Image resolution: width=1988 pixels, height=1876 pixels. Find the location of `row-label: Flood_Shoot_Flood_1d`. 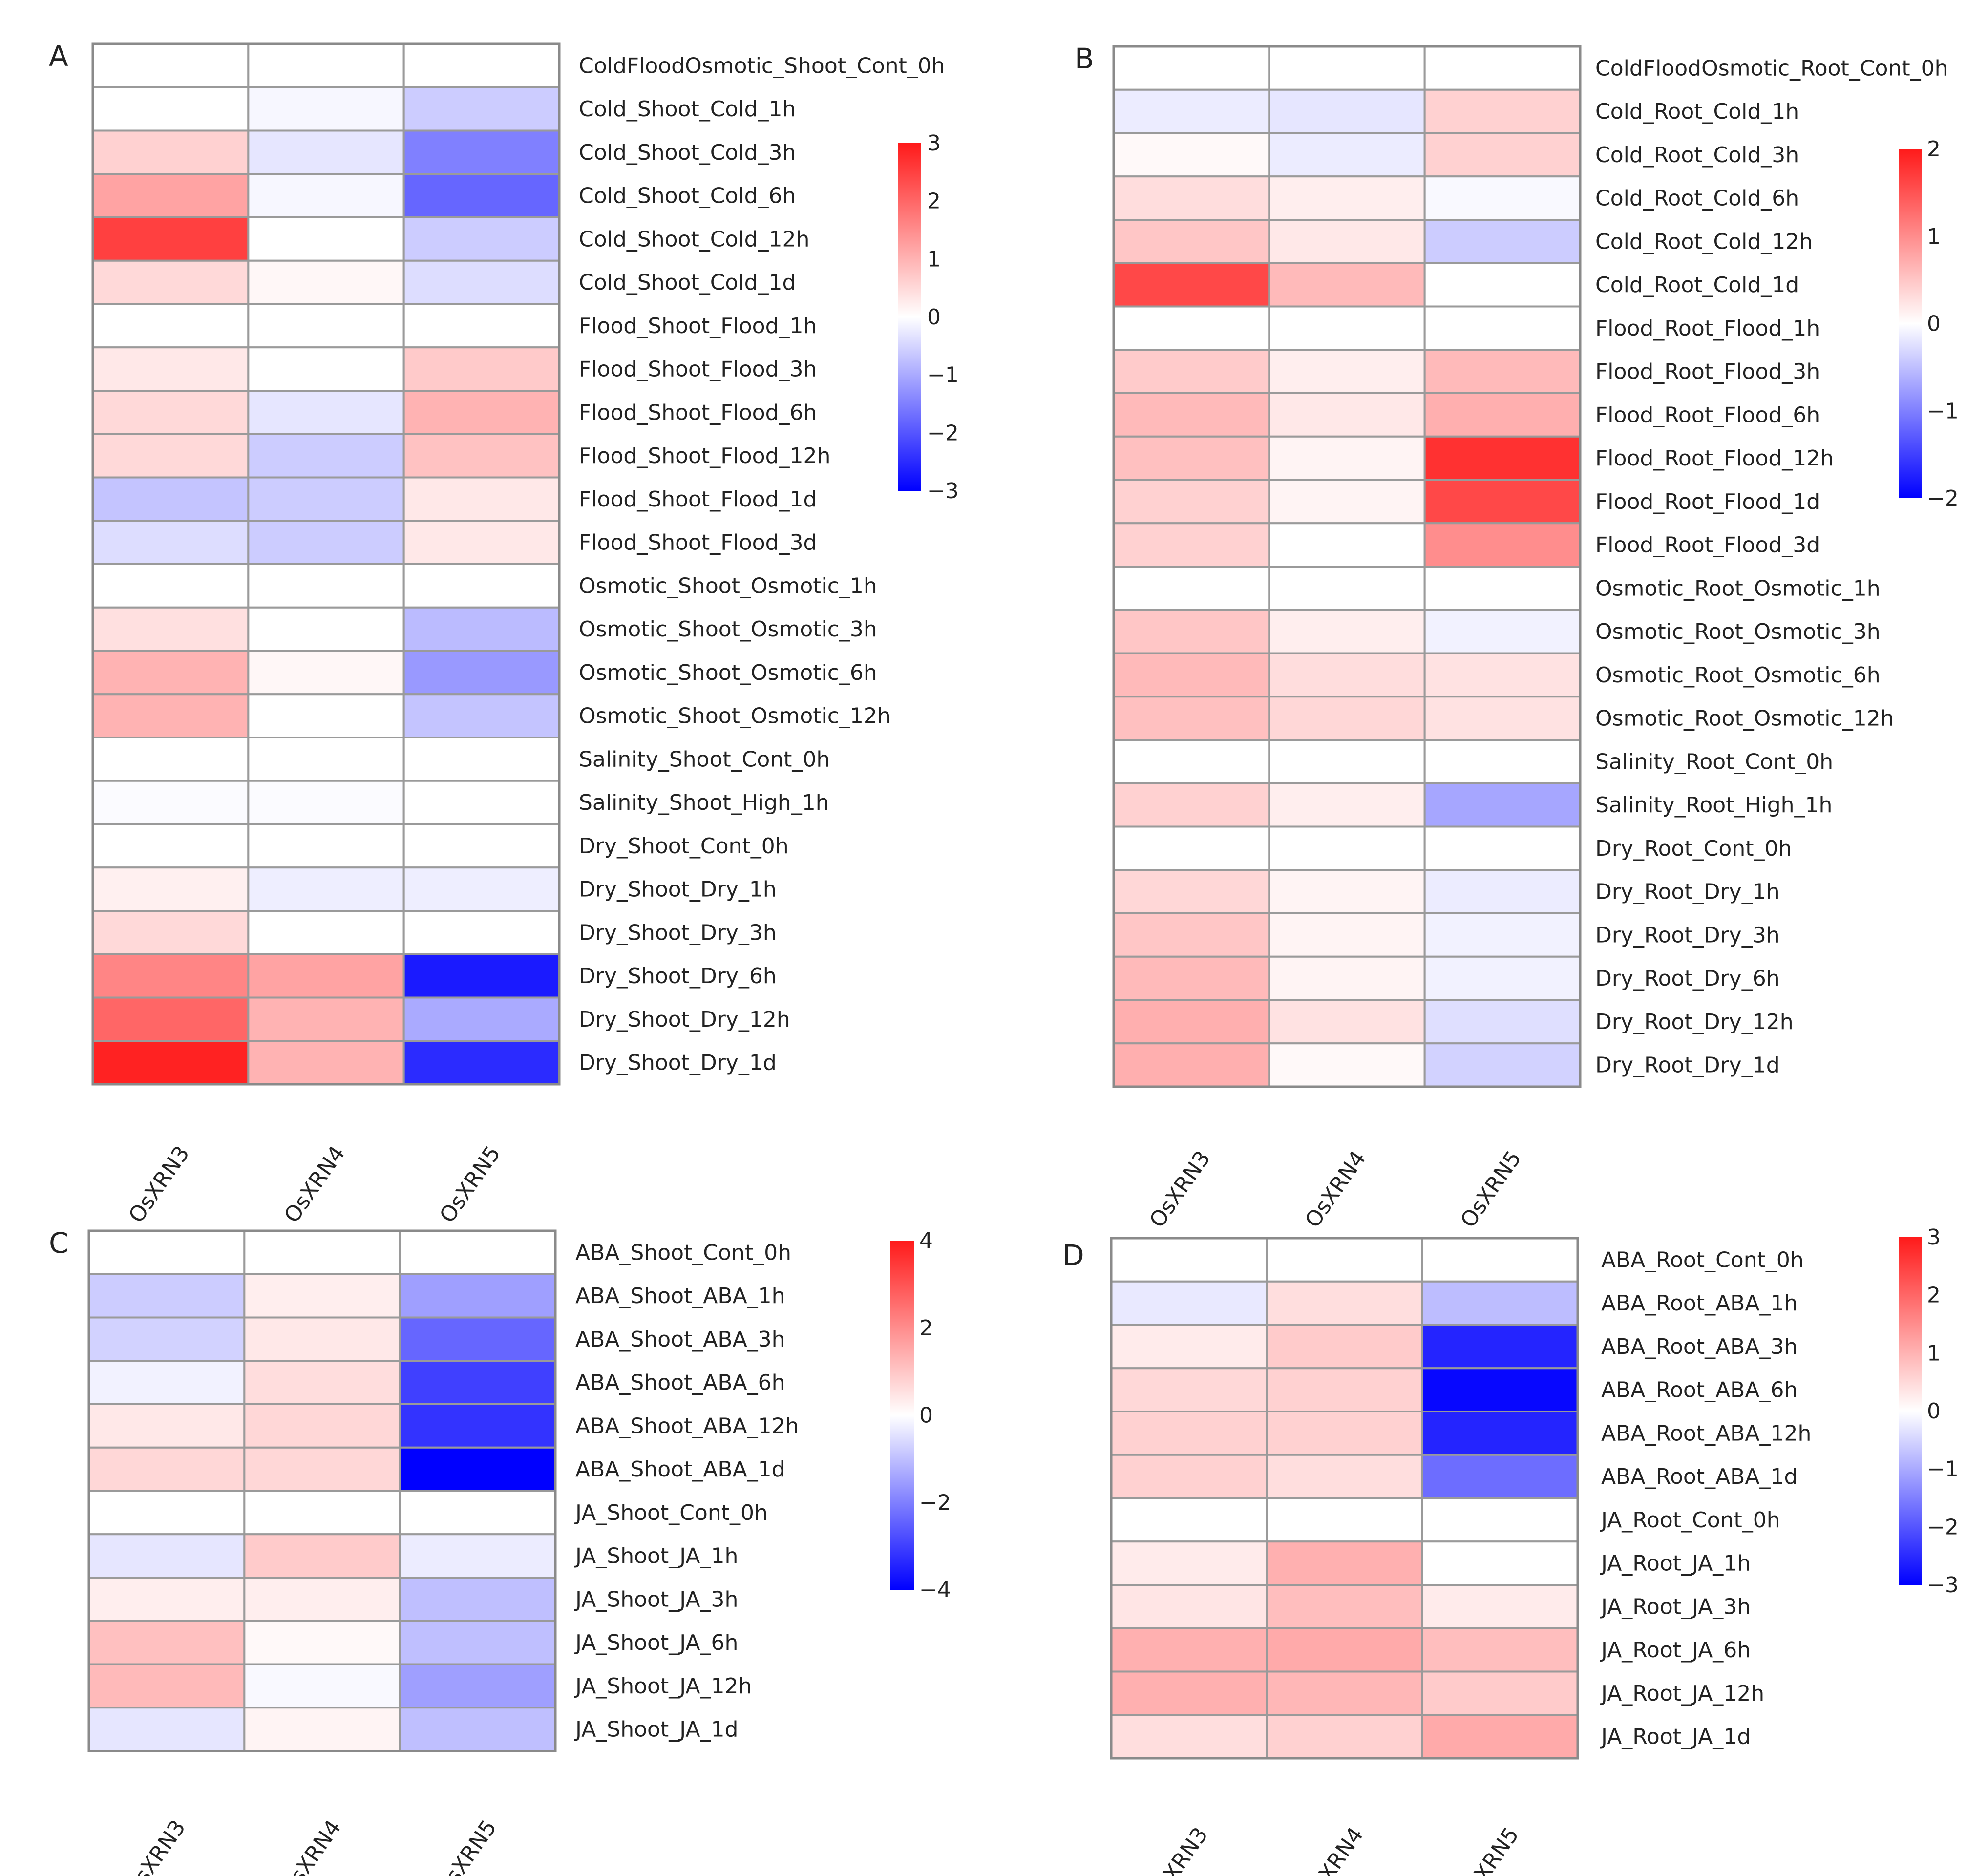

row-label: Flood_Shoot_Flood_1d is located at coordinates (698, 499).